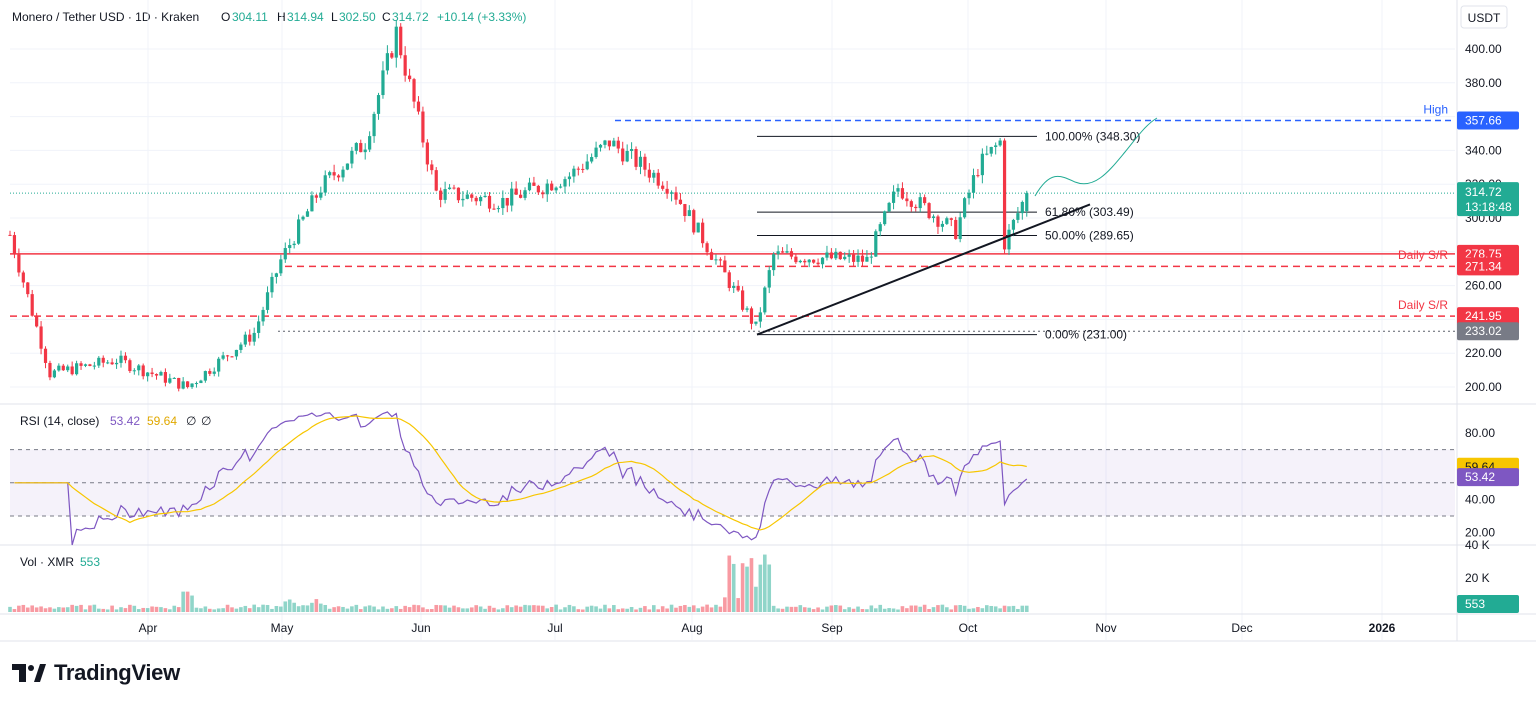 The image size is (1536, 706). What do you see at coordinates (225, 17) in the screenshot?
I see `open-label: O` at bounding box center [225, 17].